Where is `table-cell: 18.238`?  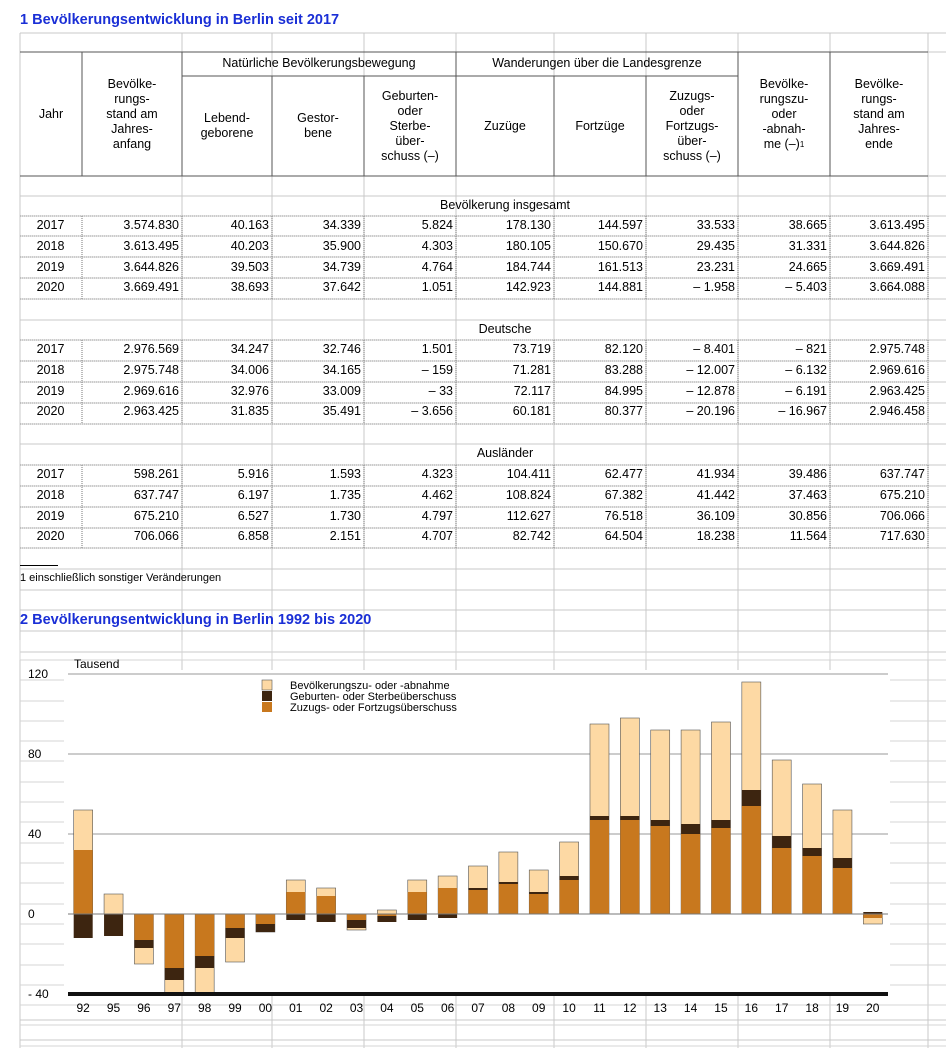
table-cell: 18.238 is located at coordinates (715, 536).